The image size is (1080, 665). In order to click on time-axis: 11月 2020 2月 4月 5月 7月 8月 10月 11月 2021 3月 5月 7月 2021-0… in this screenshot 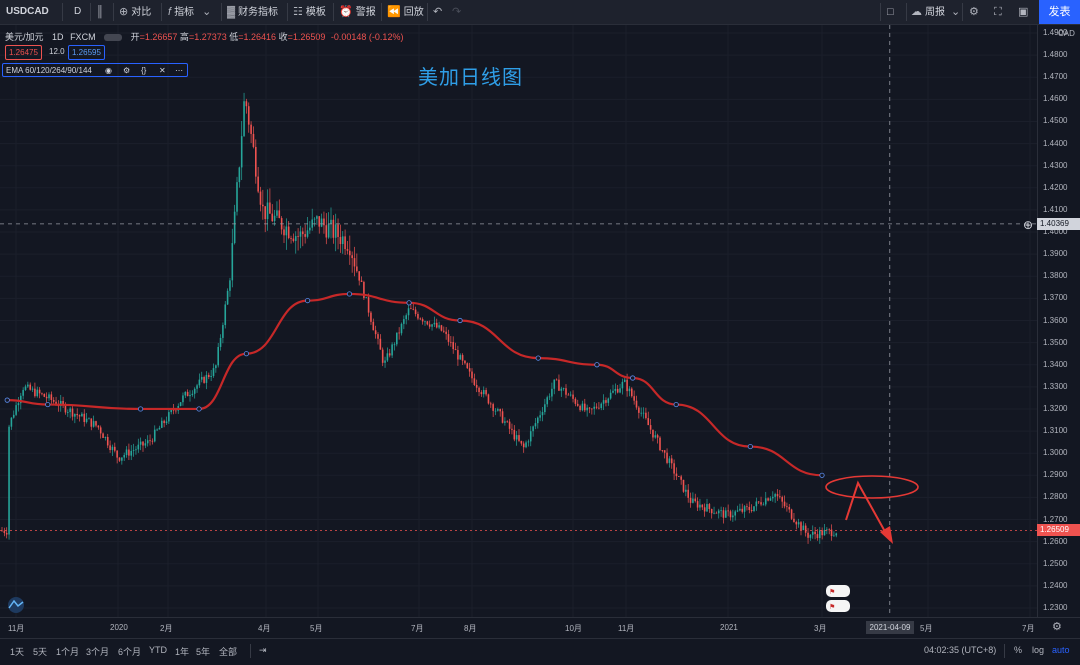, I will do `click(540, 627)`.